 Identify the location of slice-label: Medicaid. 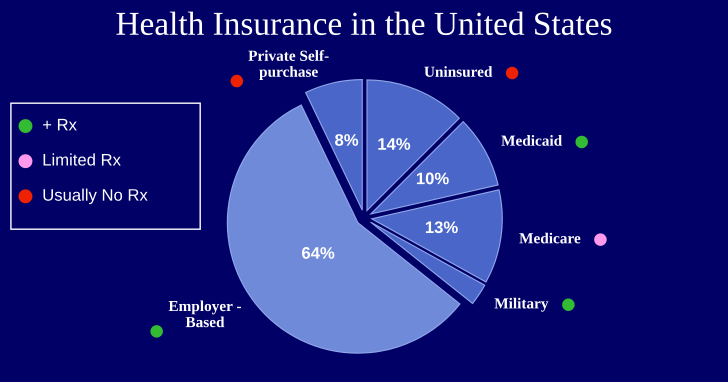
(531, 140).